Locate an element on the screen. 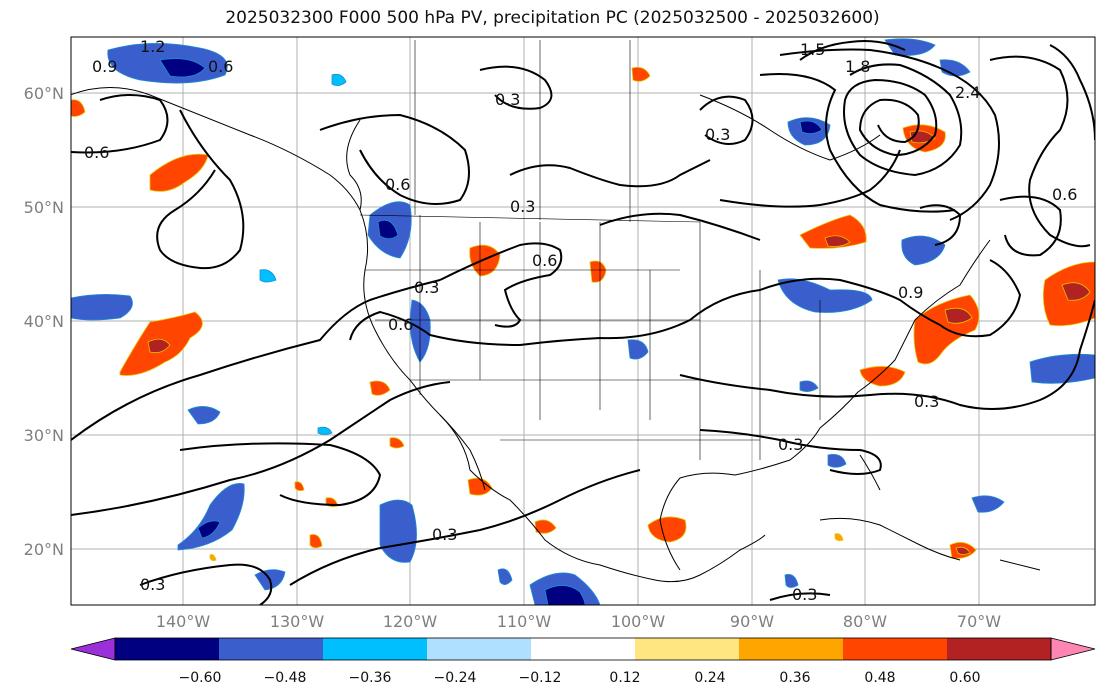 The image size is (1105, 698). colorbar-extension-low is located at coordinates (93, 649).